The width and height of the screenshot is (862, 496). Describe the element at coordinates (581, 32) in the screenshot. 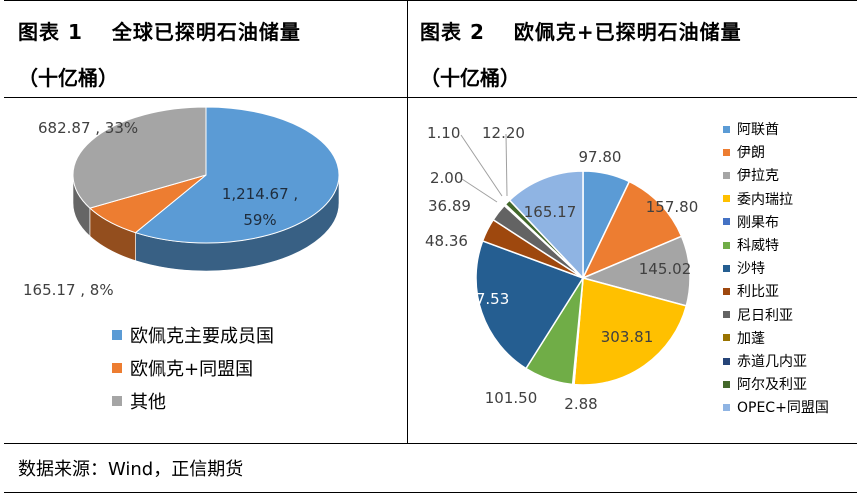

I see `panel2-title: 图表 2 欧佩克+已探明石油储量` at that location.